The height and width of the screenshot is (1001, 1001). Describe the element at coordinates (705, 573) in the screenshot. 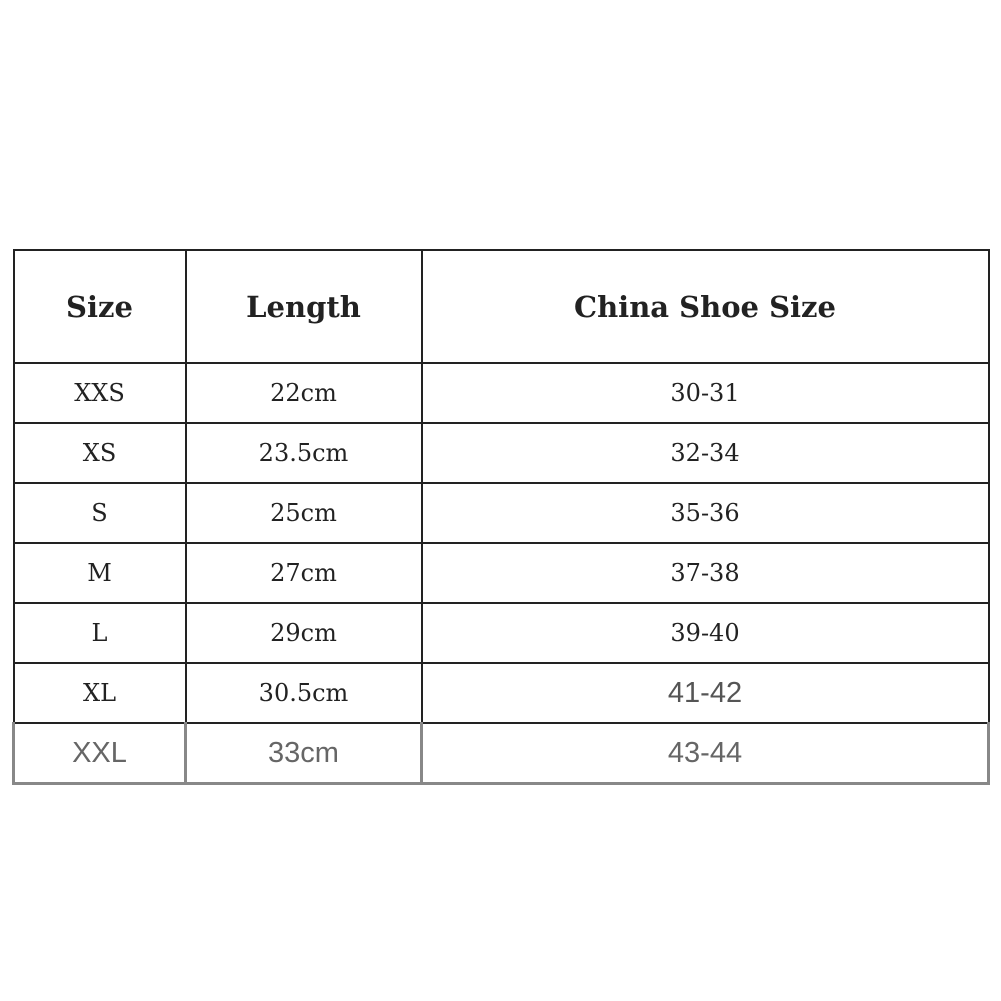

I see `cell-shoe-size: 37-38` at that location.